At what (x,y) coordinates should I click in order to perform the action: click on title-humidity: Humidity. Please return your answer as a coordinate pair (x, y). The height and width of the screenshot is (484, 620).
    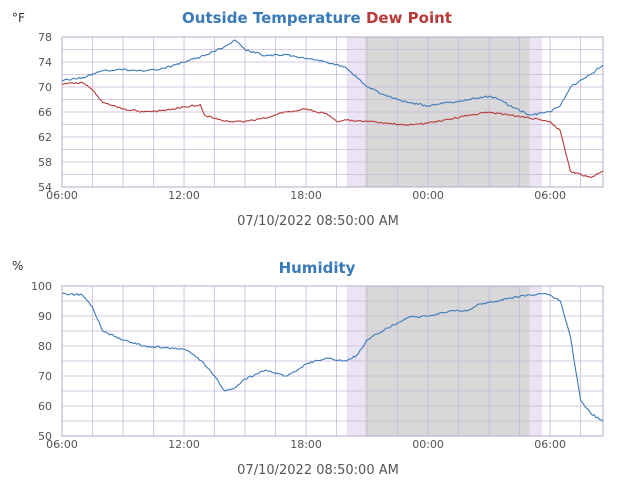
    Looking at the image, I should click on (317, 268).